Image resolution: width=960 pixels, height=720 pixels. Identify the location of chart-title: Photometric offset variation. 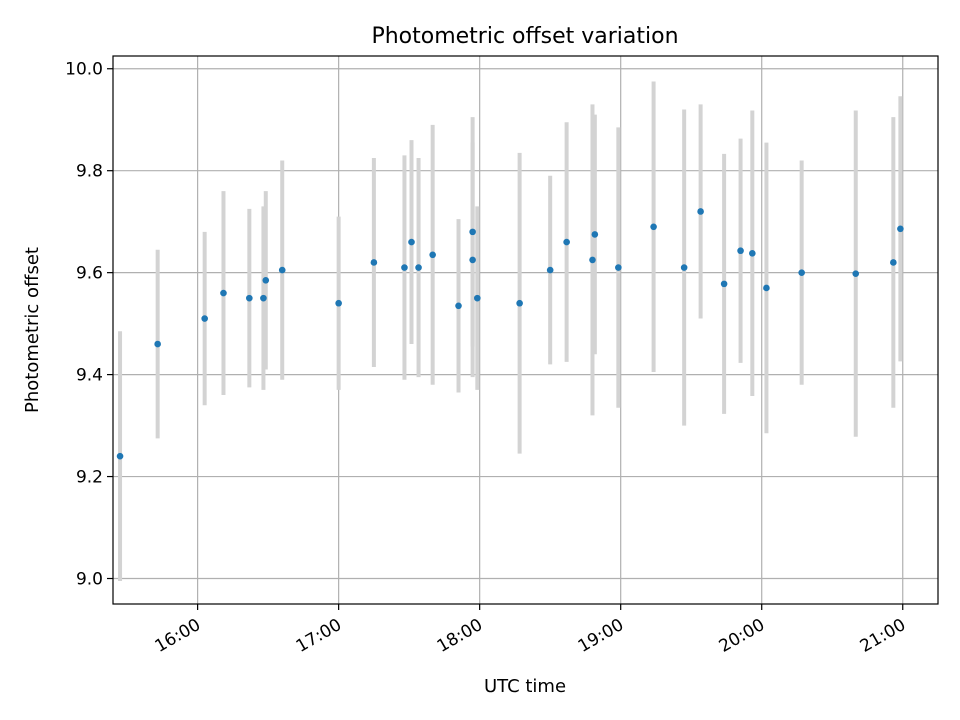
(524, 36).